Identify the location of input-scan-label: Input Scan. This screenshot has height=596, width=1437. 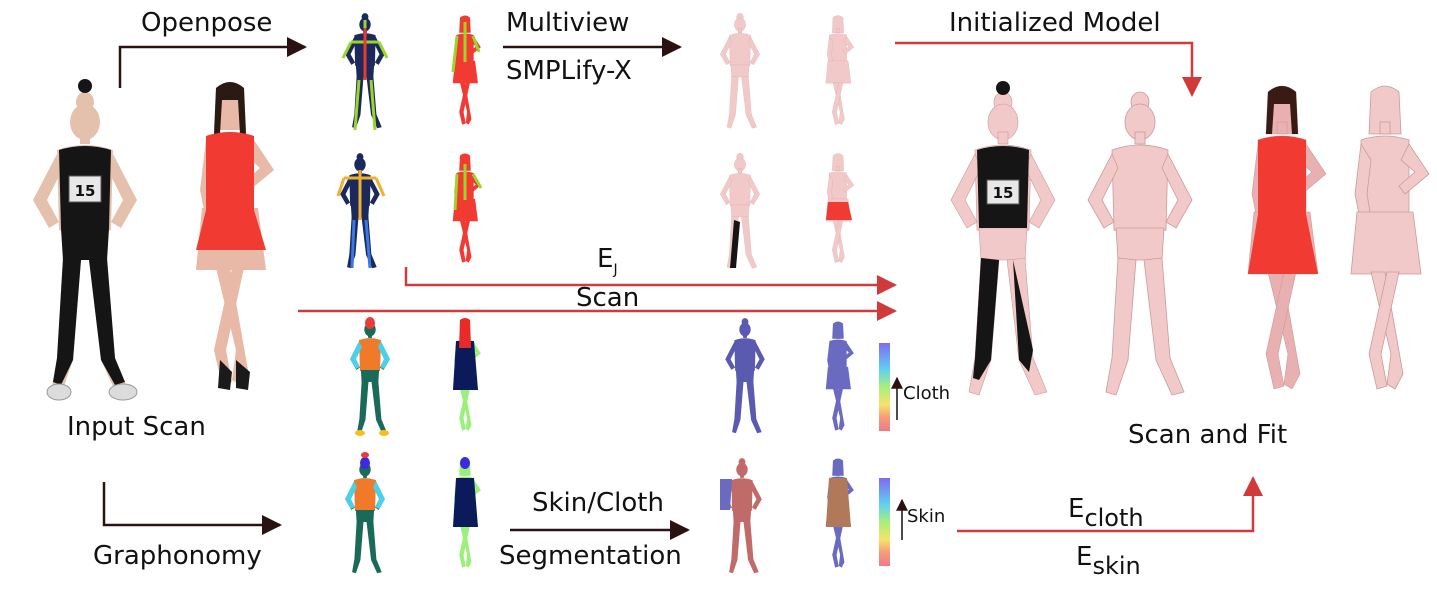
(136, 427).